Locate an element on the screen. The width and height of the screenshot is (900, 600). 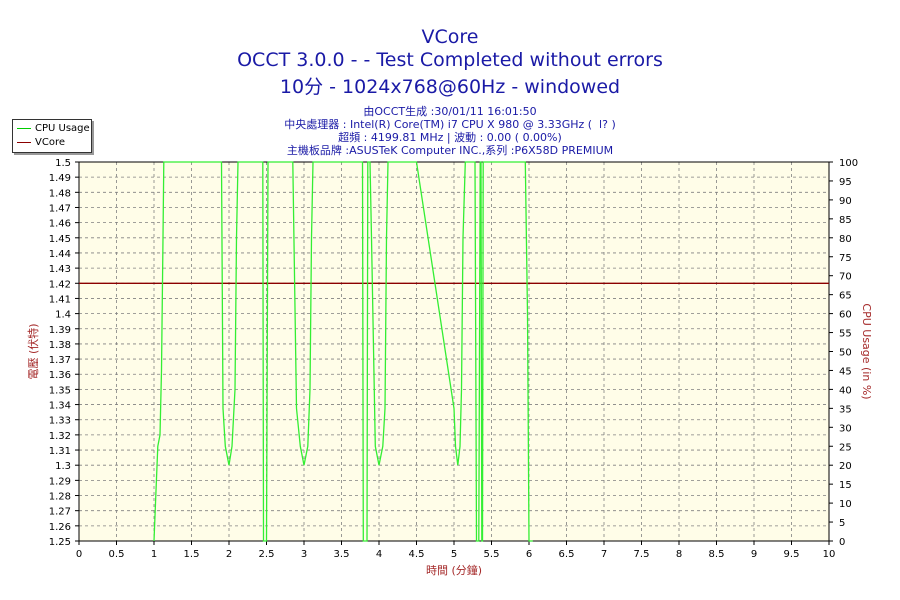
x-tick-label: 4 is located at coordinates (379, 554).